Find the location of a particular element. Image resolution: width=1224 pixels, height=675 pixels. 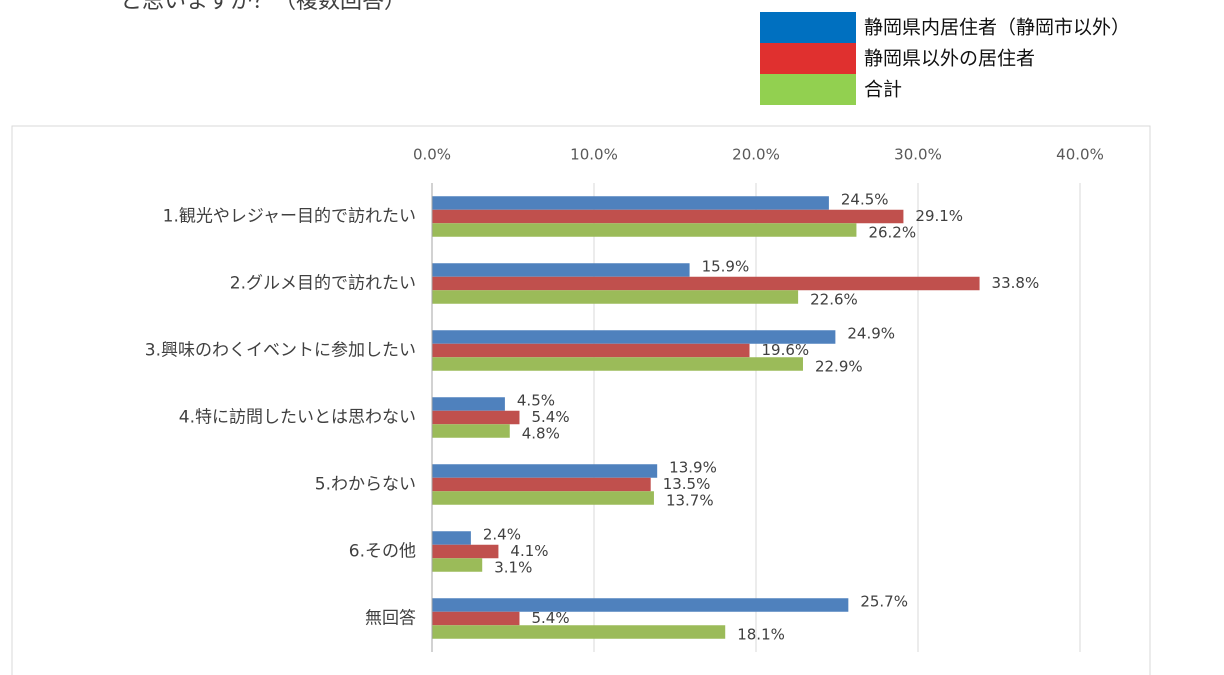

data-label: 3.1% is located at coordinates (513, 568).